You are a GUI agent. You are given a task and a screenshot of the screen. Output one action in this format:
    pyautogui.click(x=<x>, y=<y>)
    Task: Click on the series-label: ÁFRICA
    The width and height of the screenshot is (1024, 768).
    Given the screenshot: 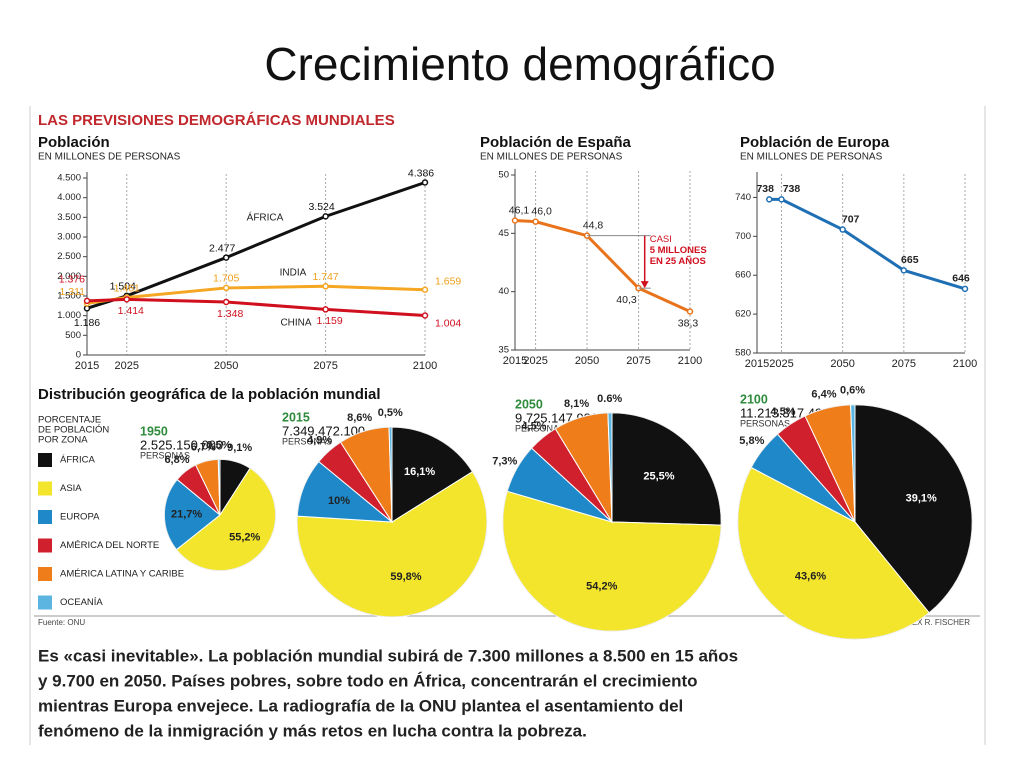 What is the action you would take?
    pyautogui.click(x=265, y=217)
    